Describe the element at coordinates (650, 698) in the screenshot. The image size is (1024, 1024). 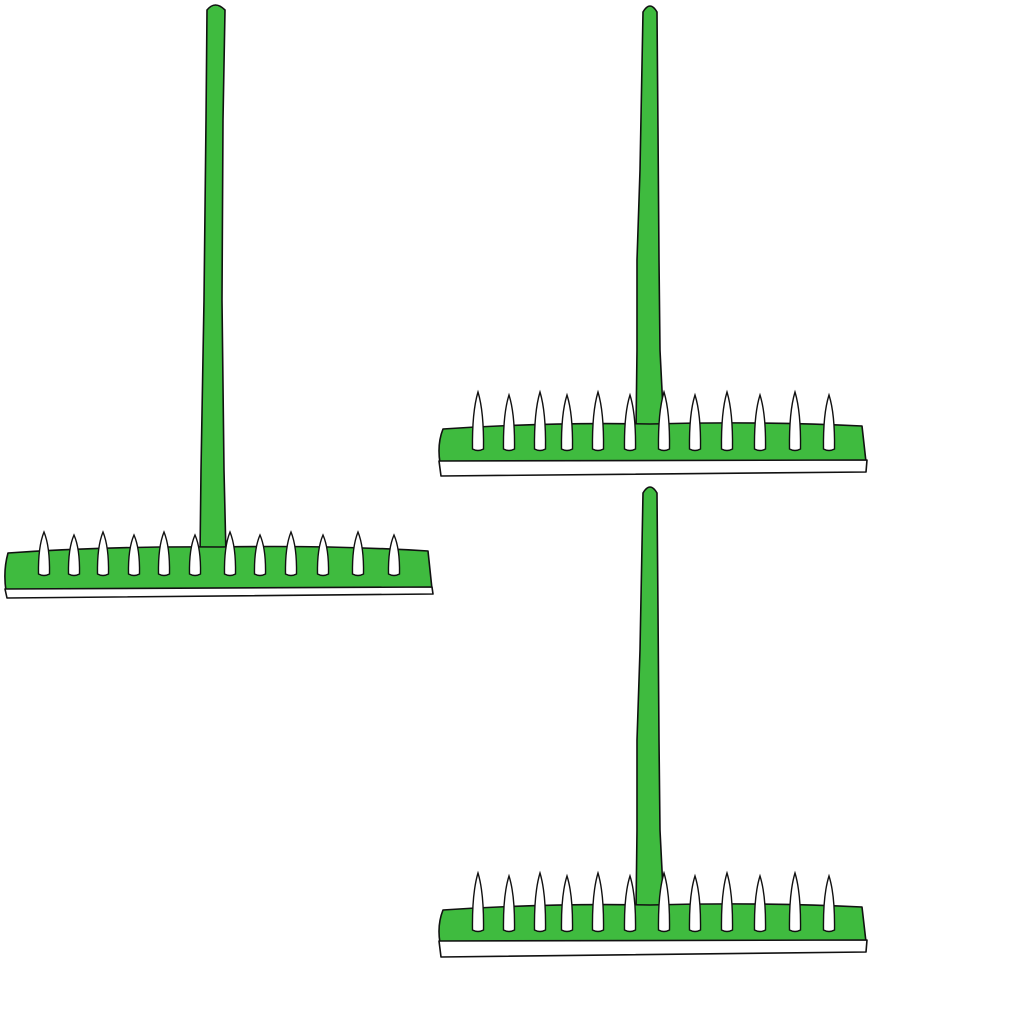
I see `rake-bottom-right-handle` at that location.